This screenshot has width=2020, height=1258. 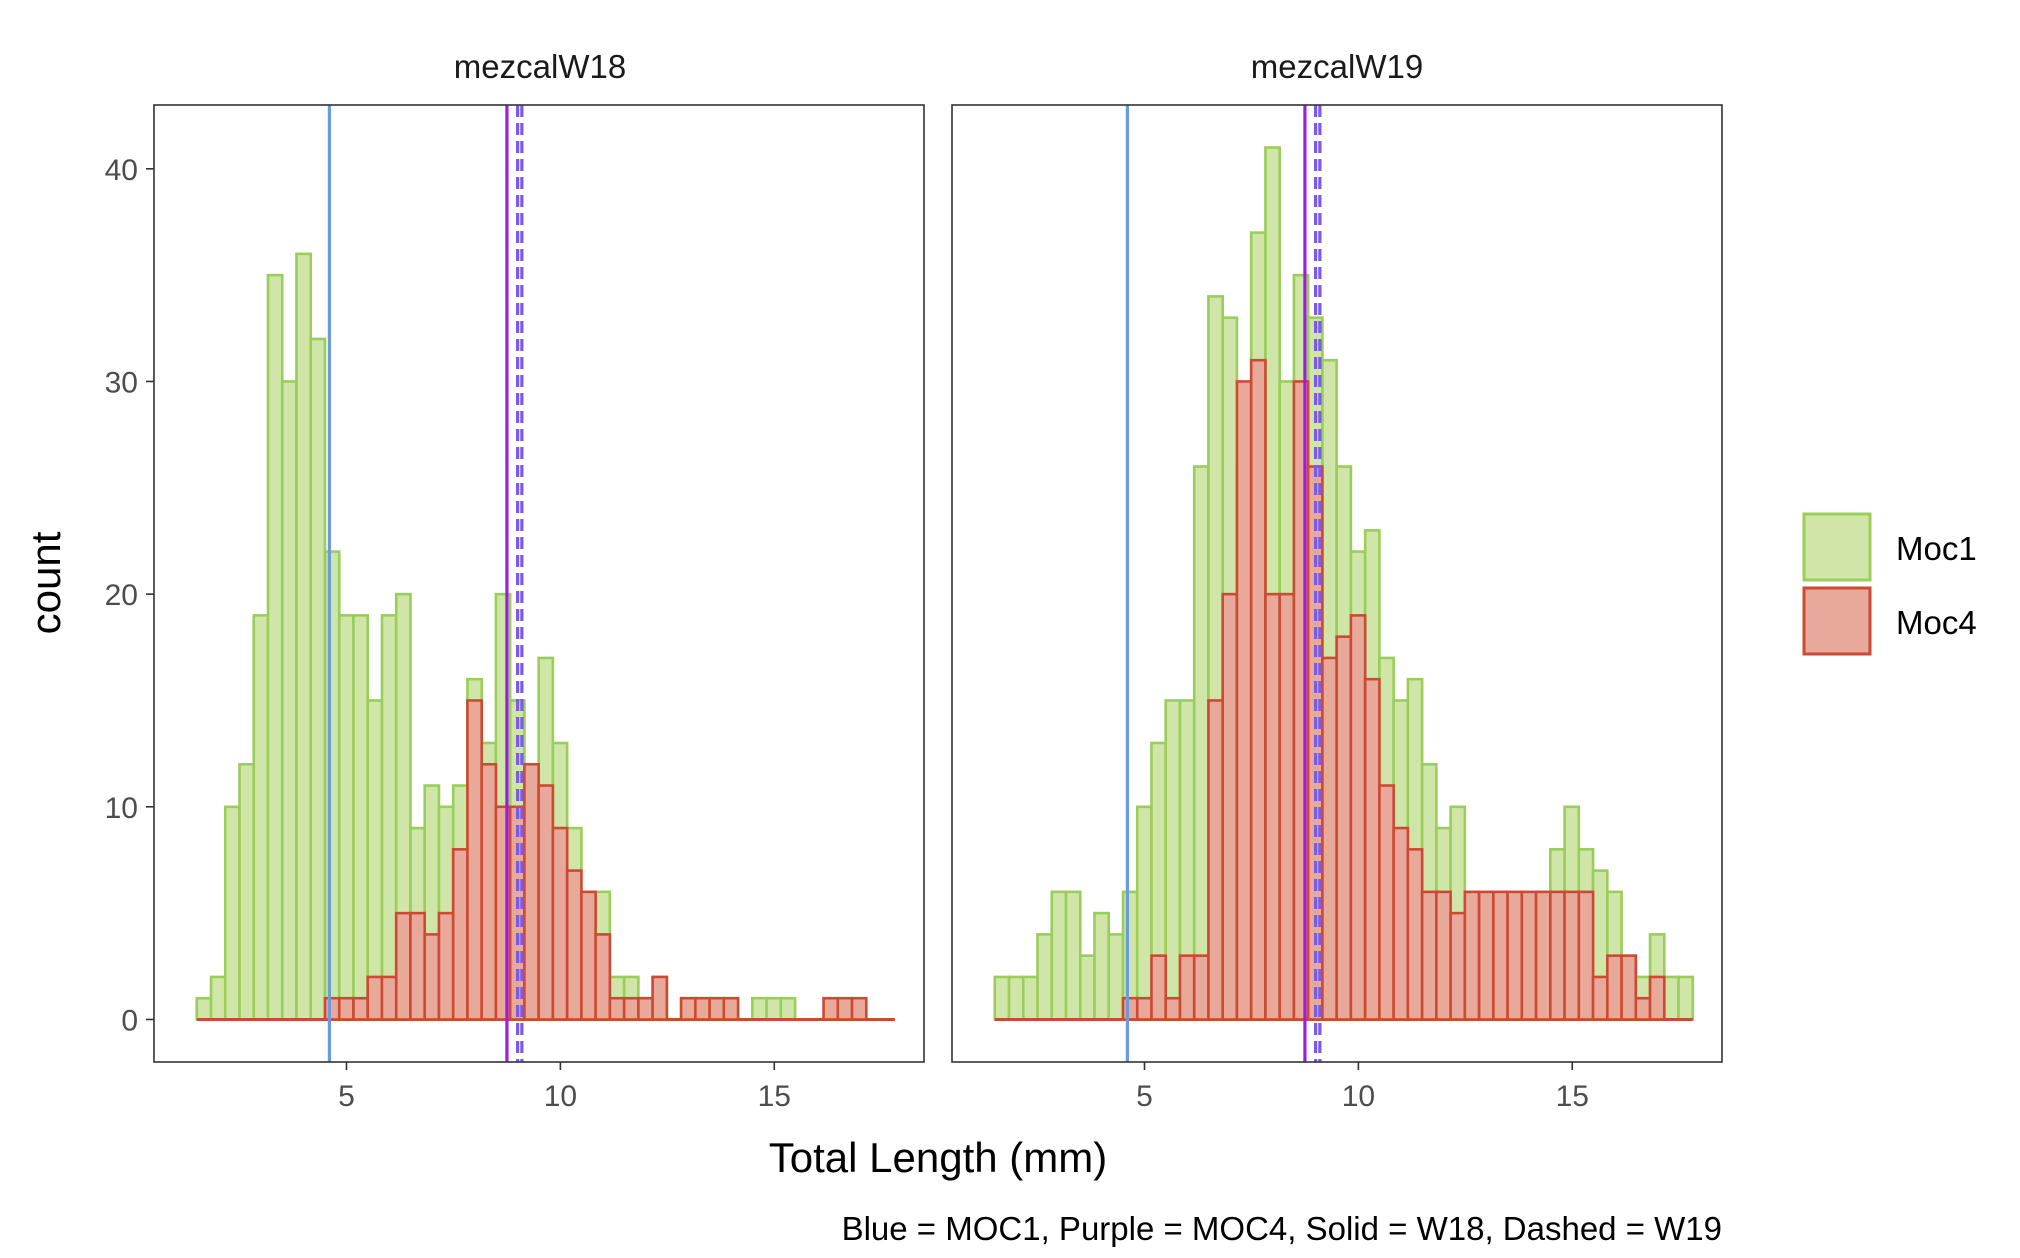 What do you see at coordinates (121, 595) in the screenshot?
I see `y-tick-label: 20` at bounding box center [121, 595].